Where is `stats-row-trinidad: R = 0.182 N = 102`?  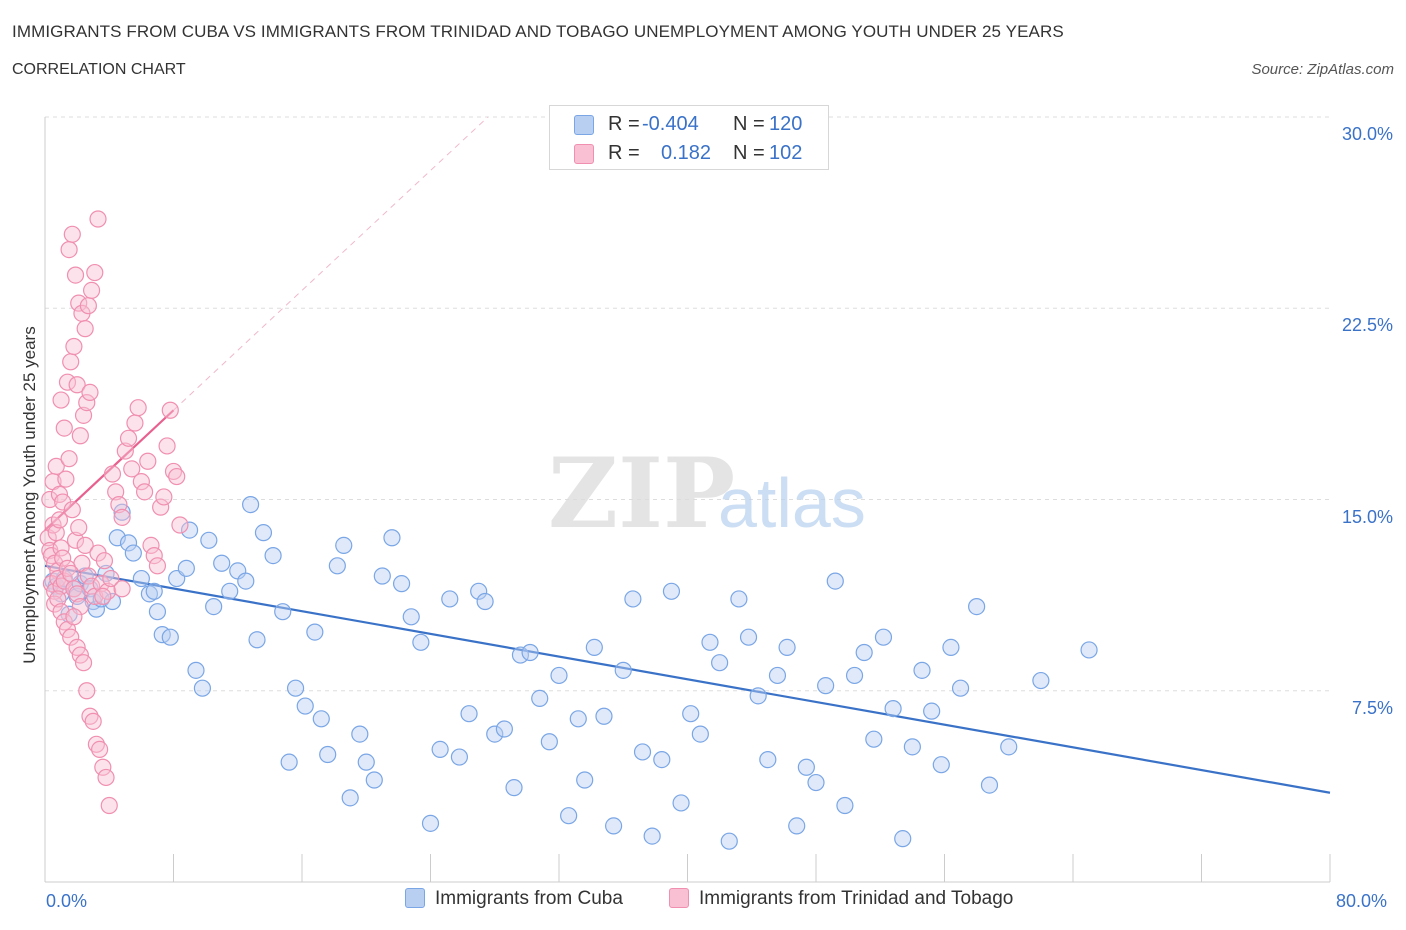 stats-row-trinidad: R = 0.182 N = 102 is located at coordinates (689, 154).